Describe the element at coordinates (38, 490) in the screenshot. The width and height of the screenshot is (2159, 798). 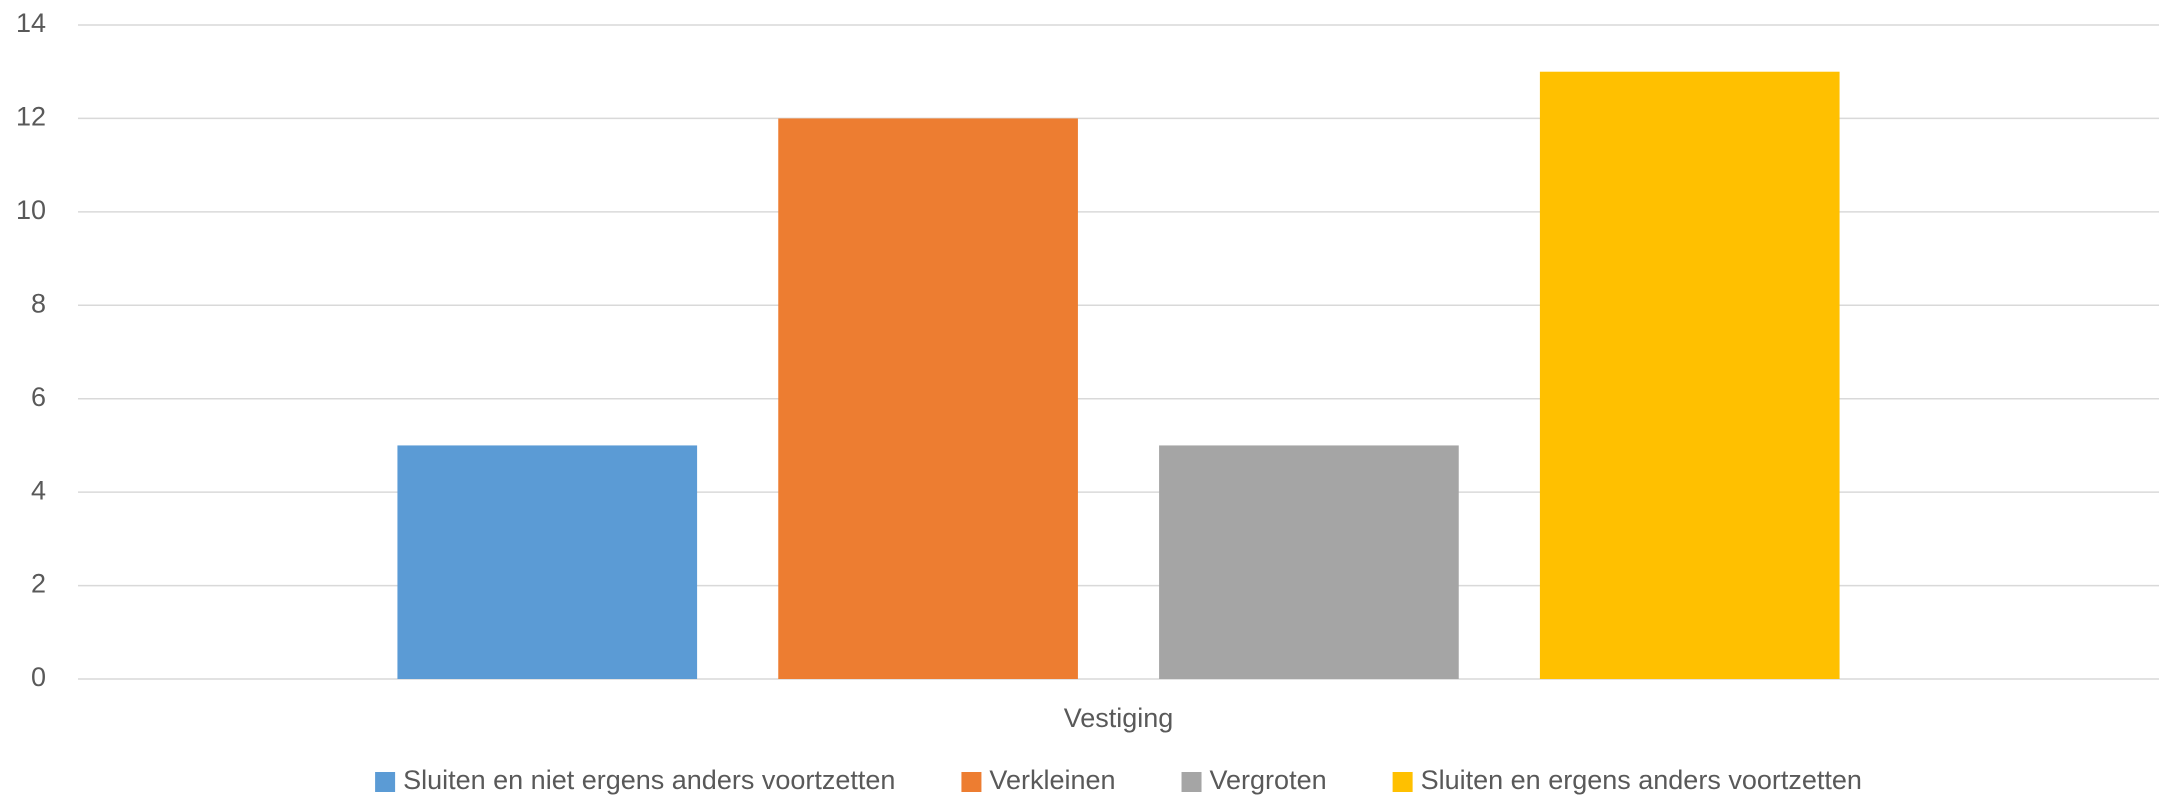
I see `y-tick-label: 4` at that location.